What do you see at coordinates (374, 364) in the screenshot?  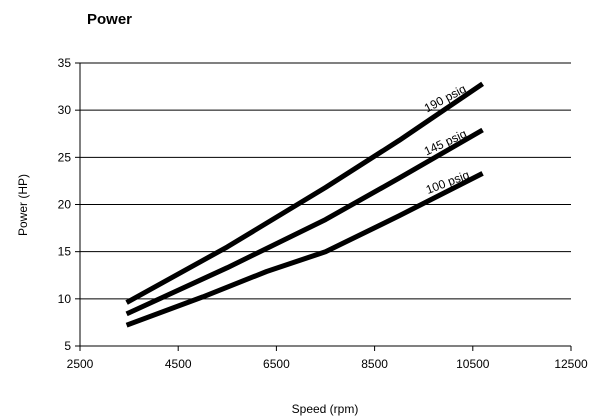 I see `x-tick-label: 8500` at bounding box center [374, 364].